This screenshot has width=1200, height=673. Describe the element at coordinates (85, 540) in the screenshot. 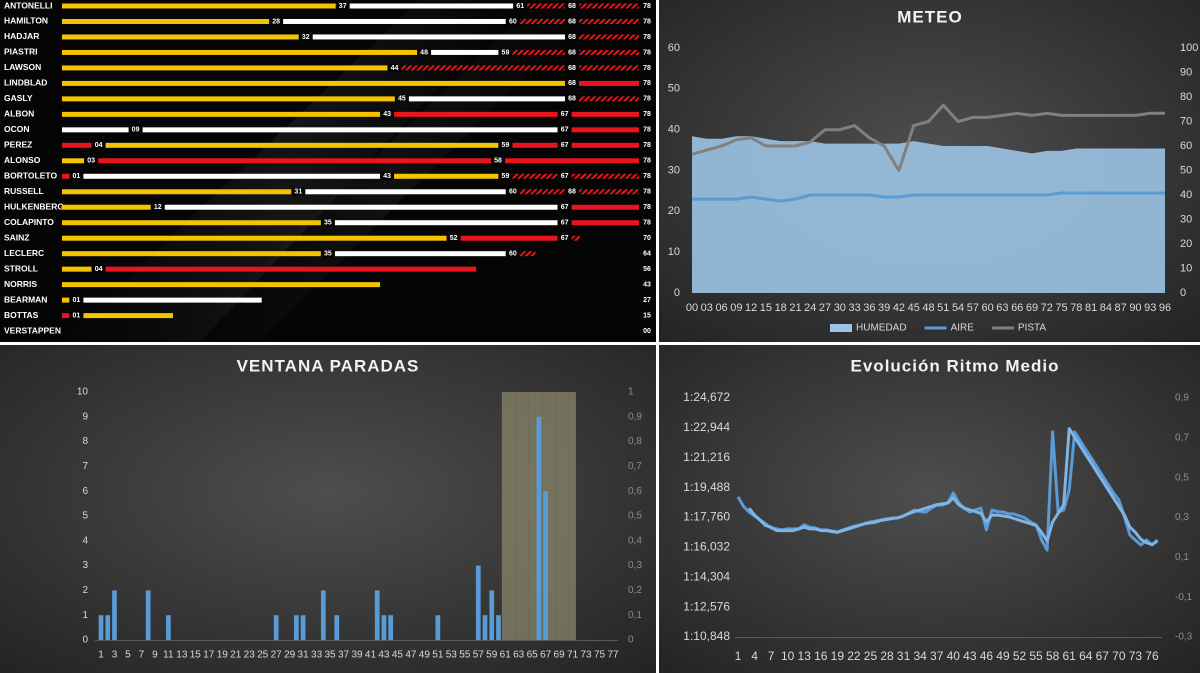

I see `y-tick-label: 4` at that location.